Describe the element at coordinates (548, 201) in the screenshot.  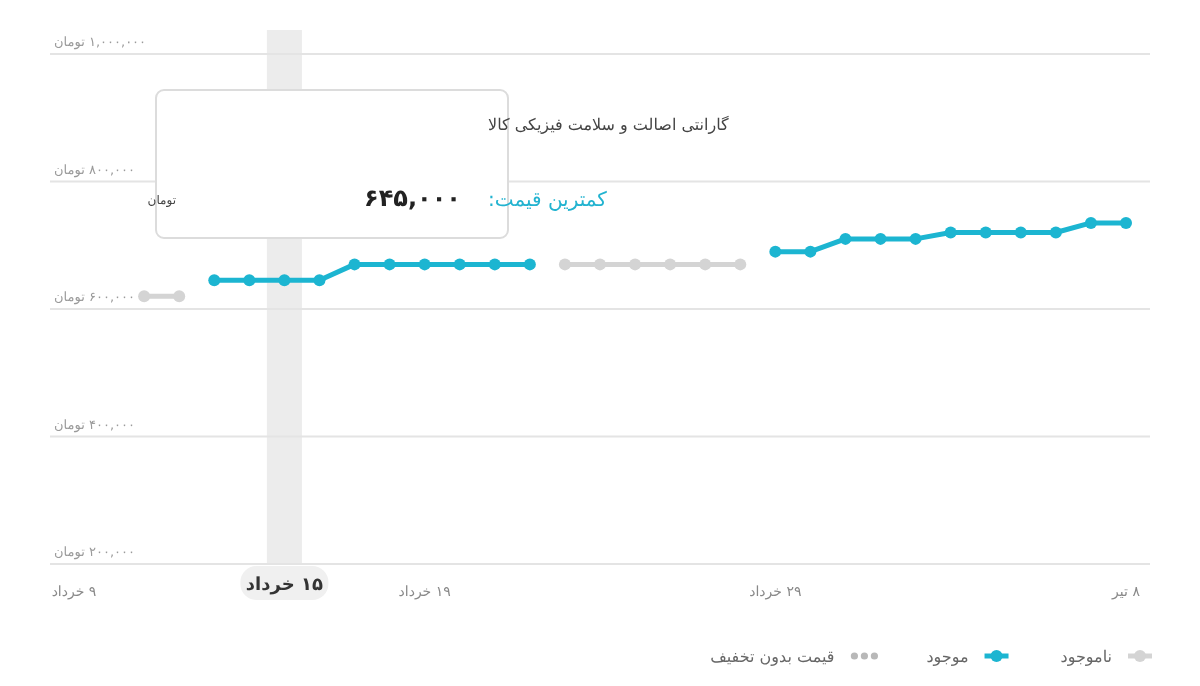
I see `annotation: کمترین قیمت:` at that location.